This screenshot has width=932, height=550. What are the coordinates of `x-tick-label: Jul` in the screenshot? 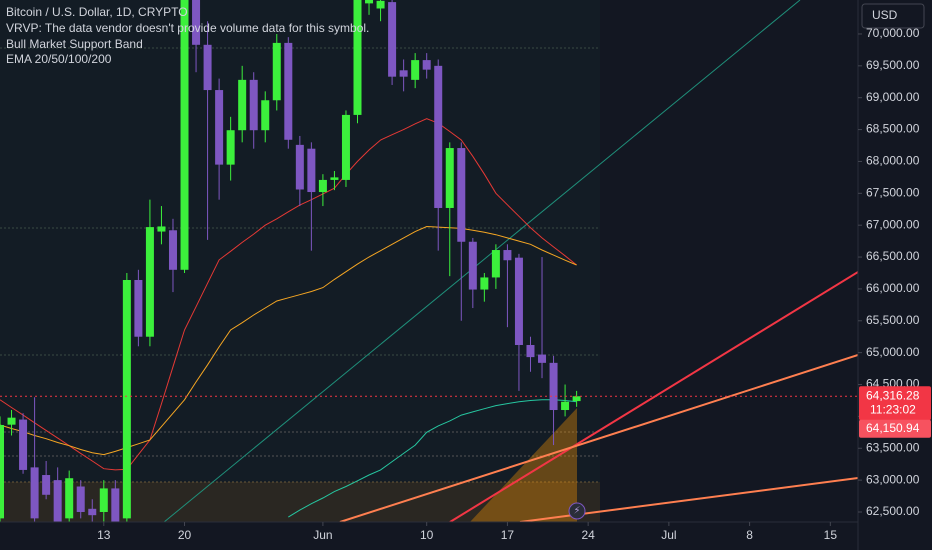 It's located at (668, 535).